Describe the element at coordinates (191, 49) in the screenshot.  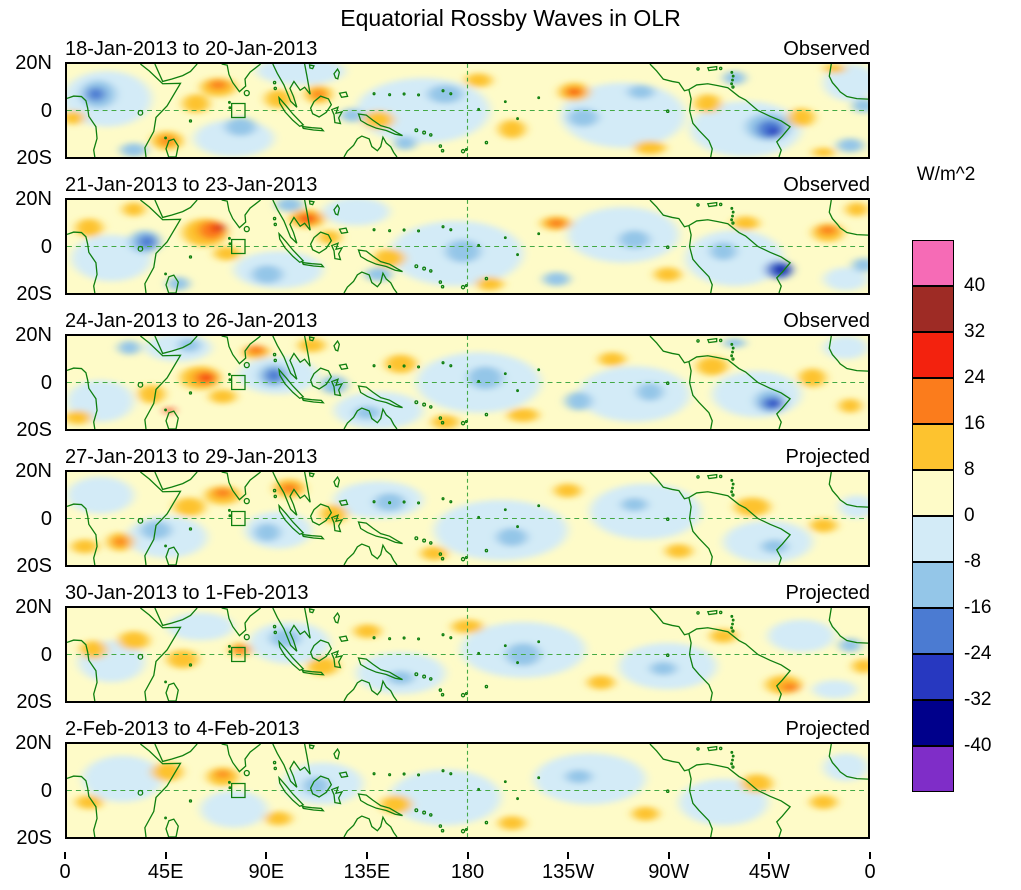
I see `panel-date-range: 18-Jan-2013 to 20-Jan-2013` at that location.